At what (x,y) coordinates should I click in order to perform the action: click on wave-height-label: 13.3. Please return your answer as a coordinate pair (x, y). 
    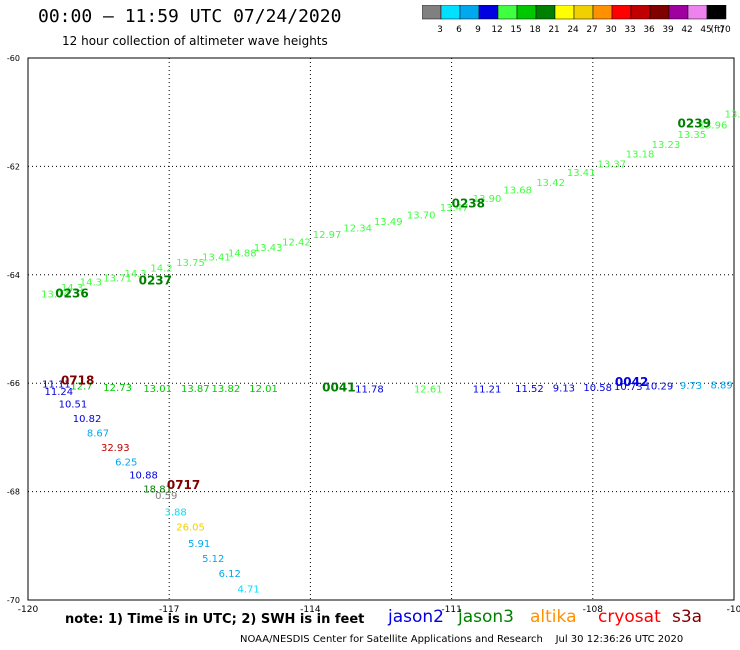
    Looking at the image, I should click on (732, 115).